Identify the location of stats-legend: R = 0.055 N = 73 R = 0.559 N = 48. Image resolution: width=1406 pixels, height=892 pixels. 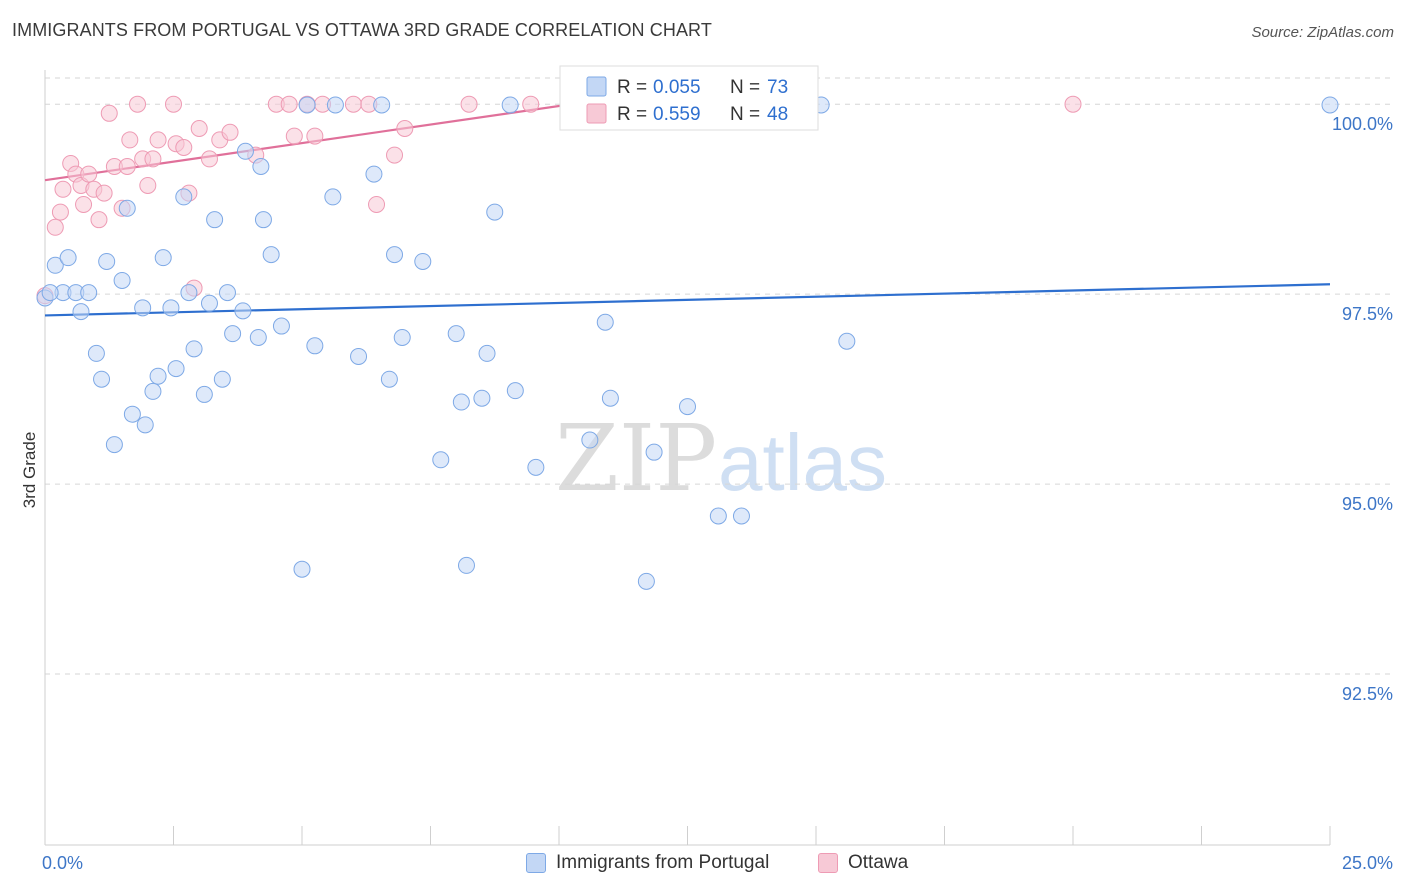
(689, 98).